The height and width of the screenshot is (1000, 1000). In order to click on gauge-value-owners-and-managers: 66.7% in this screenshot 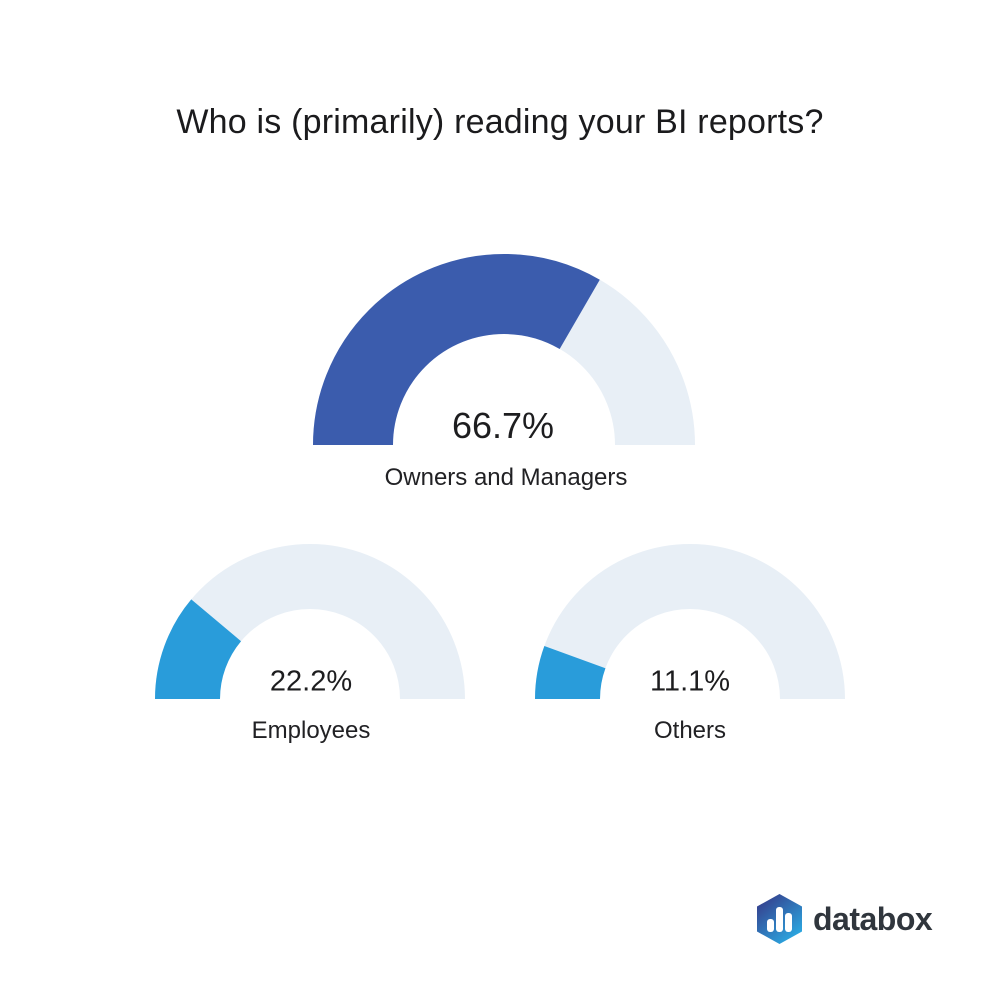, I will do `click(503, 425)`.